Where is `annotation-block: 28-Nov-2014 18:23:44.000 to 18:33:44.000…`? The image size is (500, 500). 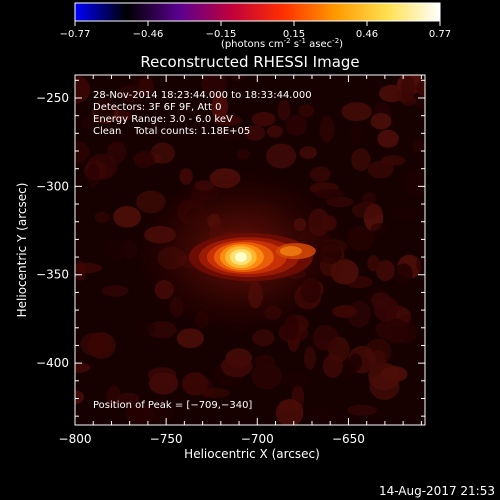
annotation-block: 28-Nov-2014 18:23:44.000 to 18:33:44.000… is located at coordinates (202, 113).